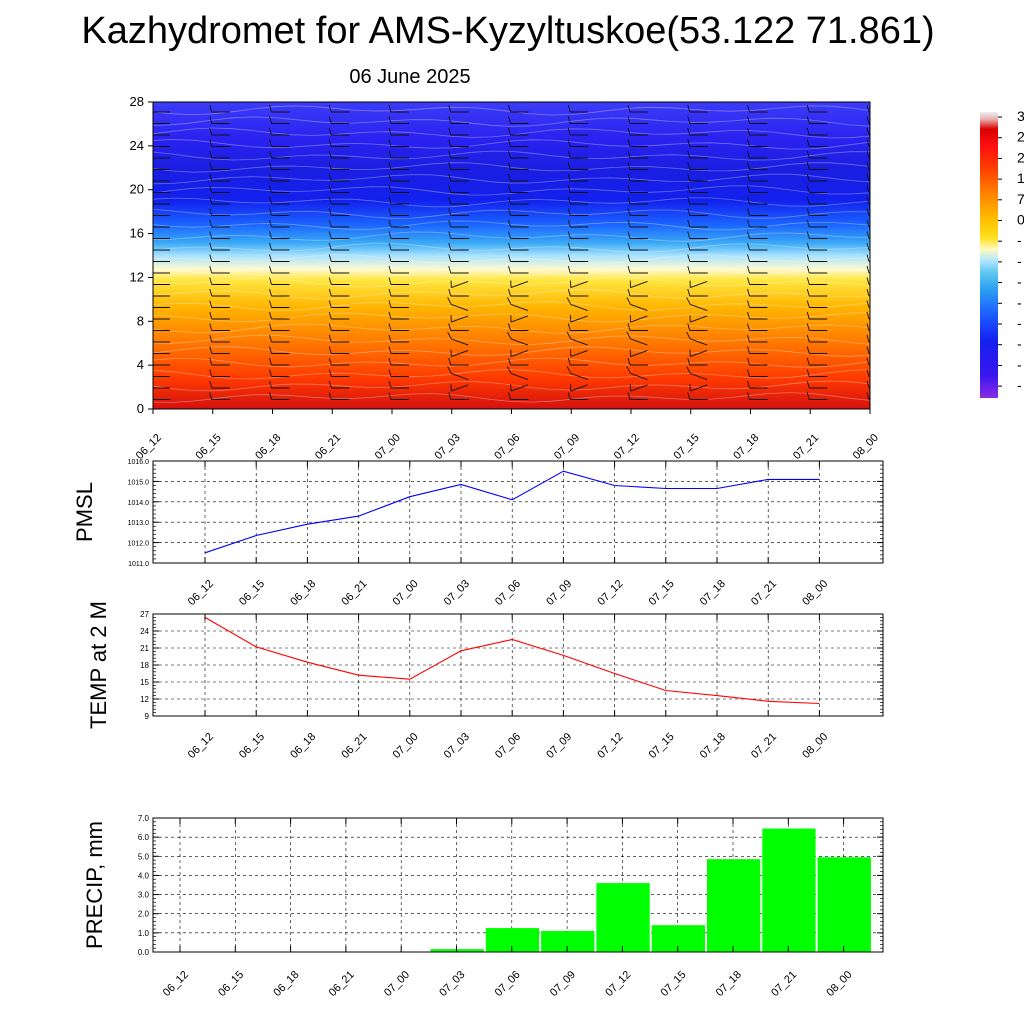 Image resolution: width=1024 pixels, height=1024 pixels. What do you see at coordinates (627, 447) in the screenshot?
I see `heatmap-x-tick-label: 07_12` at bounding box center [627, 447].